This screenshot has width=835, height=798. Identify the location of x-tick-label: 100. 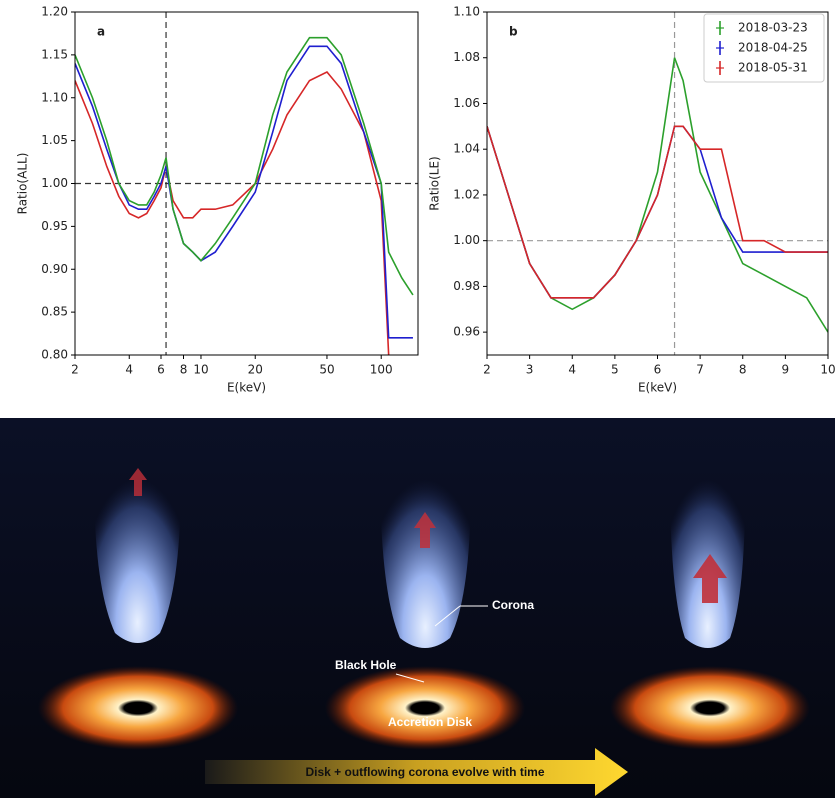
(381, 370).